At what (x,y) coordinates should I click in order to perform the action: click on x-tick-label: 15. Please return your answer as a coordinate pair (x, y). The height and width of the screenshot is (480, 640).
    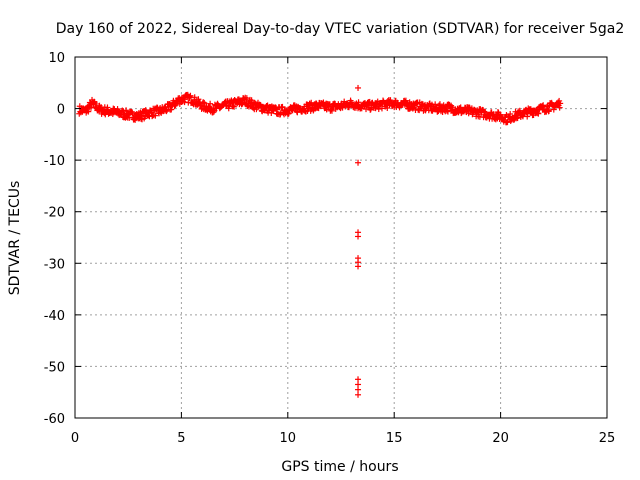
    Looking at the image, I should click on (394, 438).